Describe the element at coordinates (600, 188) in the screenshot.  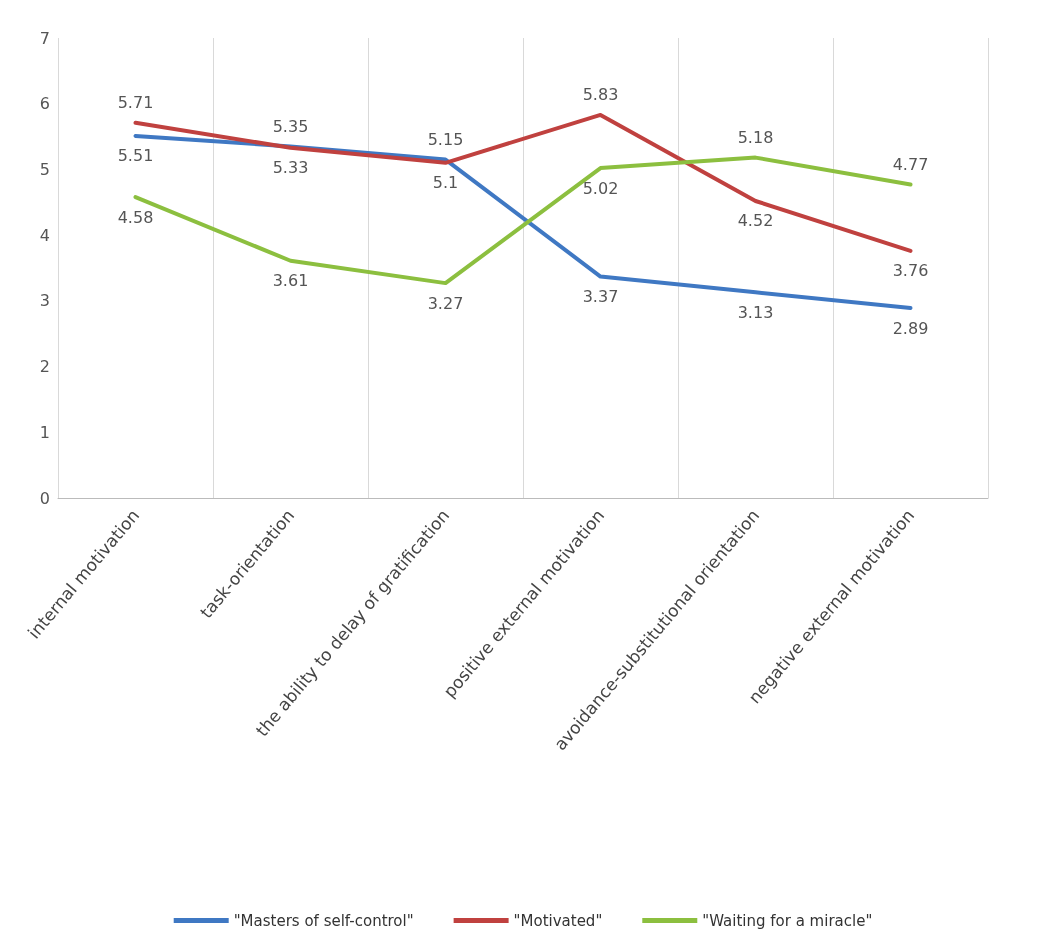
I see `data-label: 5.02` at that location.